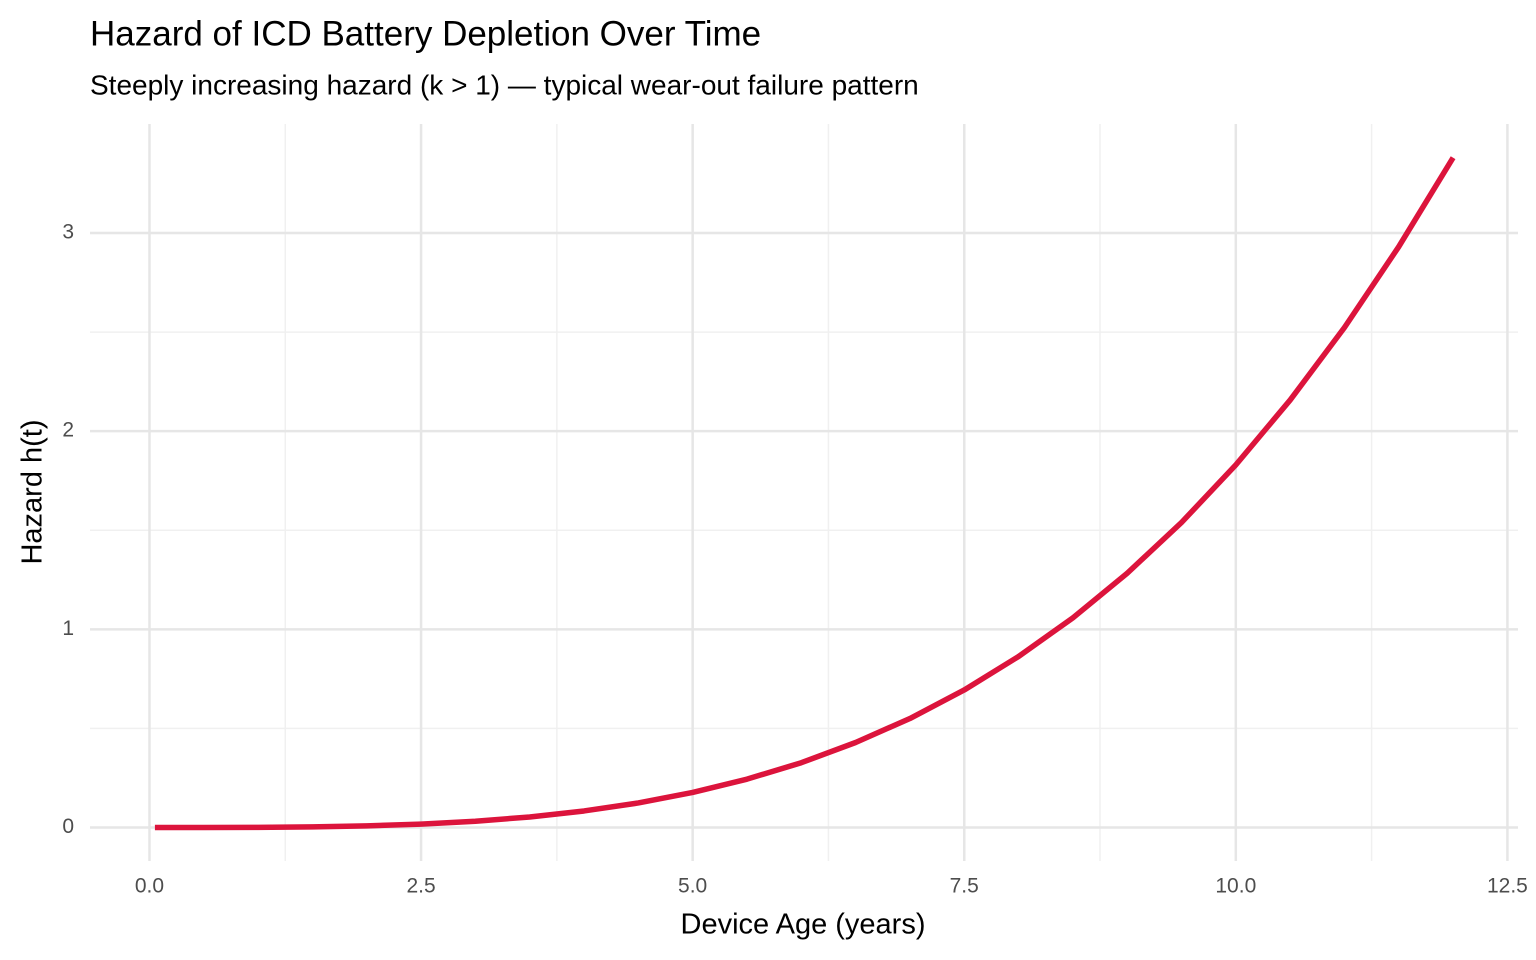 This screenshot has height=960, width=1536. I want to click on x-axis-title: Device Age (years), so click(803, 925).